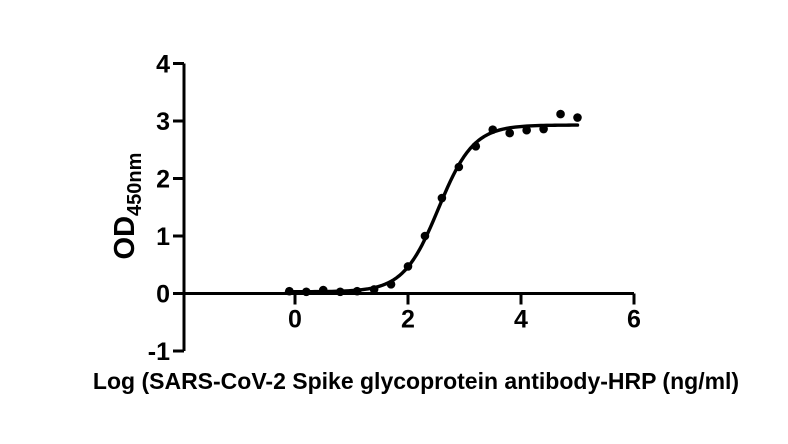 The image size is (788, 444). I want to click on fit-curve-line, so click(432, 208).